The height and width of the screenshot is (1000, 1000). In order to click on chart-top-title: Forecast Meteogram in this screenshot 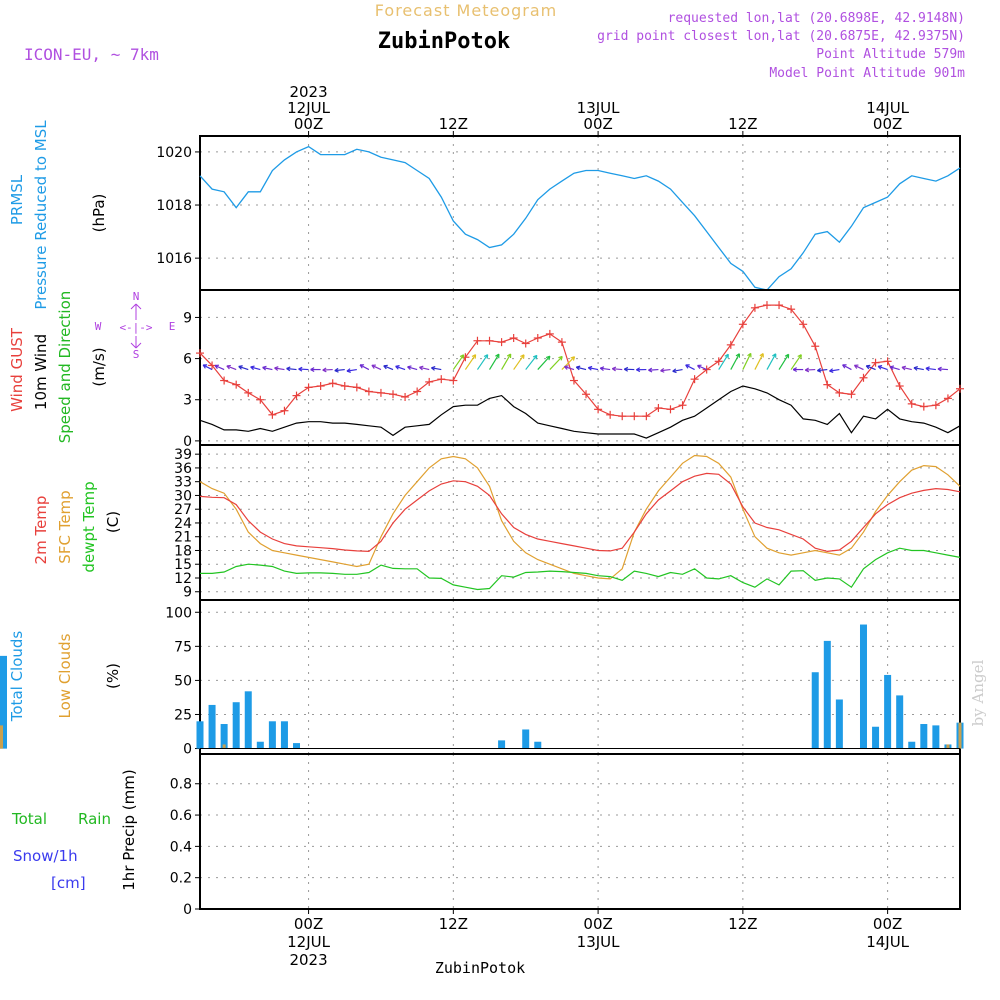, I will do `click(466, 10)`.